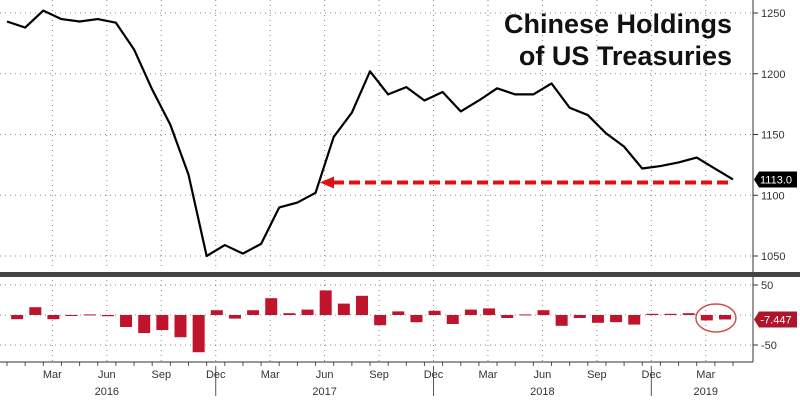  What do you see at coordinates (400, 274) in the screenshot?
I see `panel-separator` at bounding box center [400, 274].